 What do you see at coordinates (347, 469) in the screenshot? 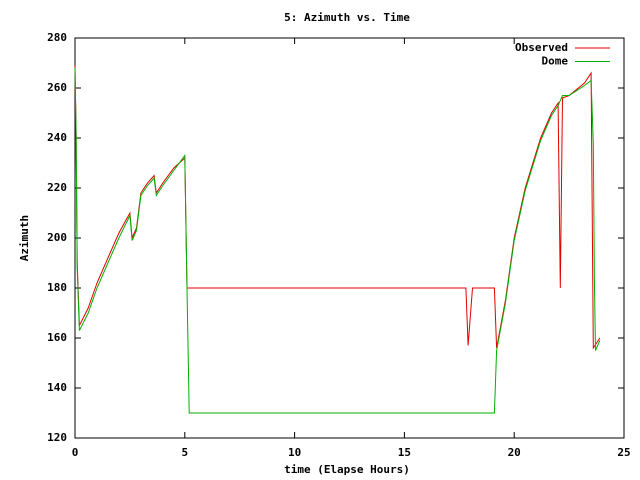
I see `x-axis-label: time (Elapse Hours)` at bounding box center [347, 469].